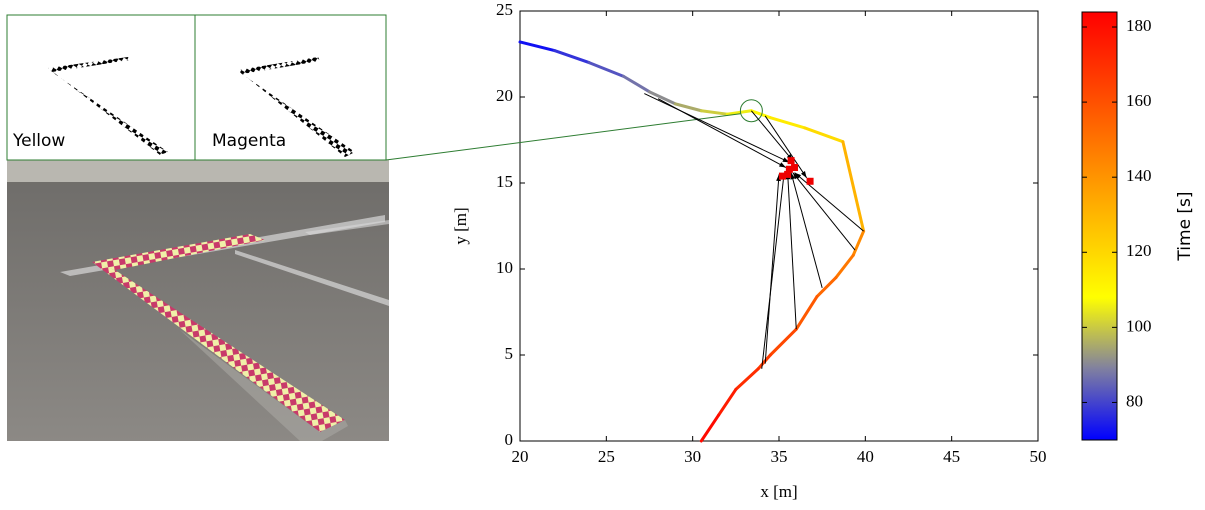 The image size is (1205, 510). Describe the element at coordinates (520, 456) in the screenshot. I see `x-tick-label: 20` at that location.